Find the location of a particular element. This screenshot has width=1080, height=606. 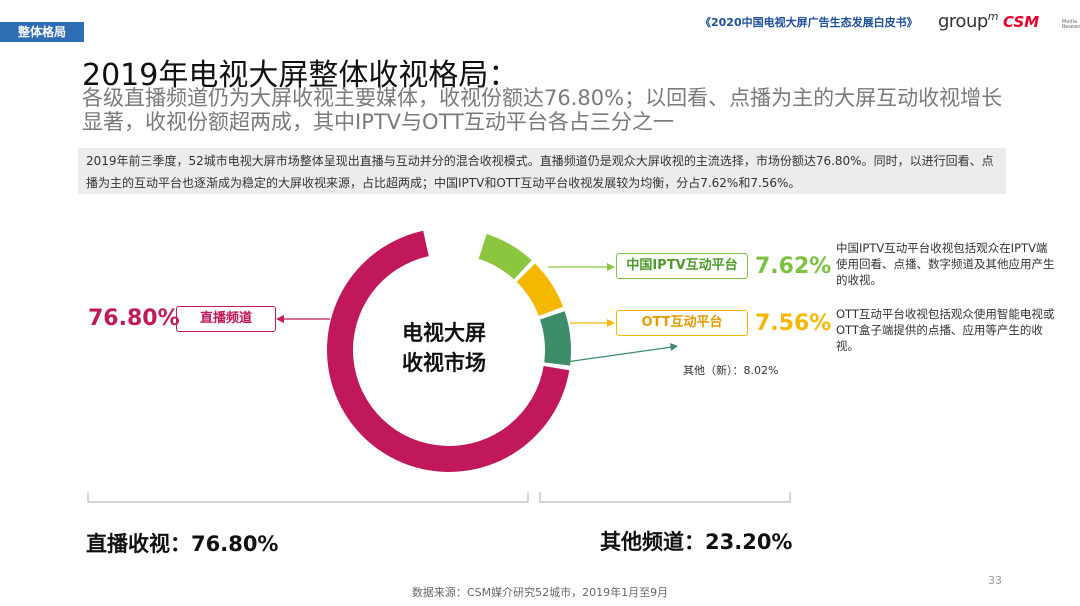

other-bracket is located at coordinates (665, 497).